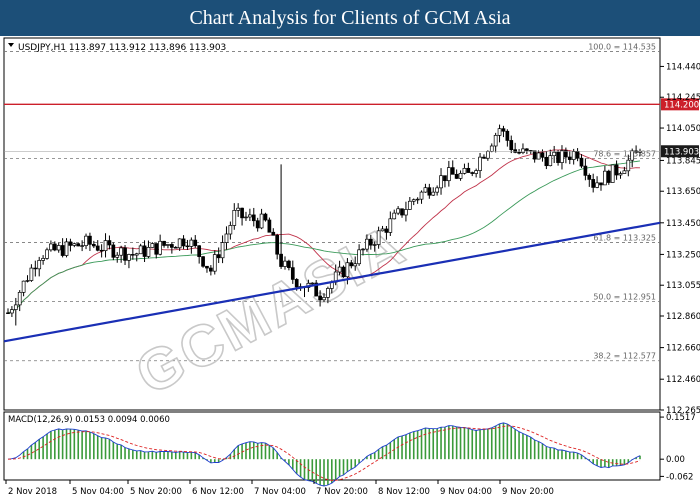  Describe the element at coordinates (683, 192) in the screenshot. I see `price-tick-label-4: 113.650` at that location.